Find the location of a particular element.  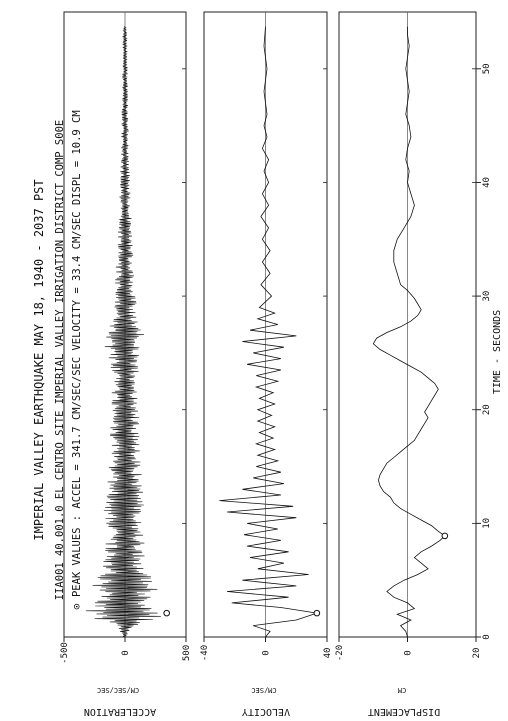

velocity-value-tick-label: -40 is located at coordinates (205, 653).